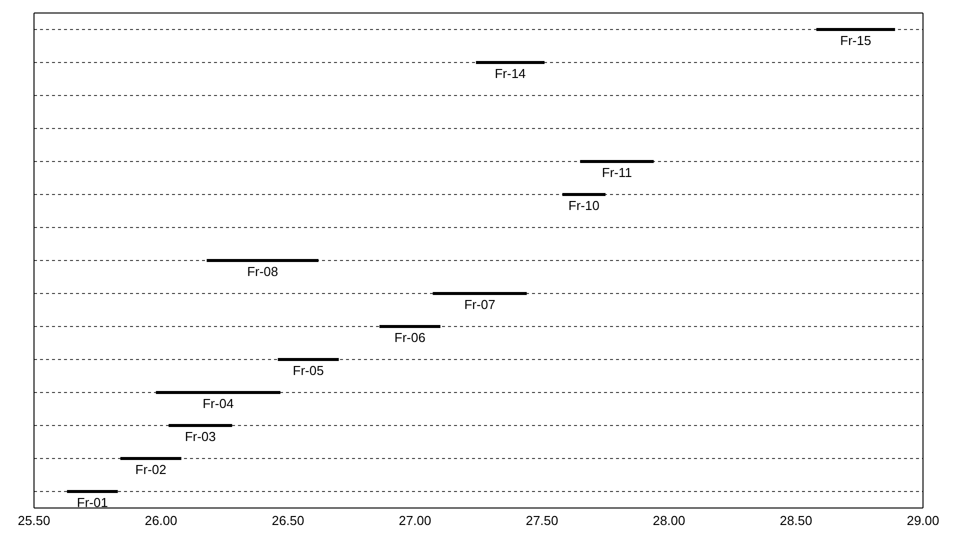  Describe the element at coordinates (669, 520) in the screenshot. I see `x-tick-label: 28.00` at that location.